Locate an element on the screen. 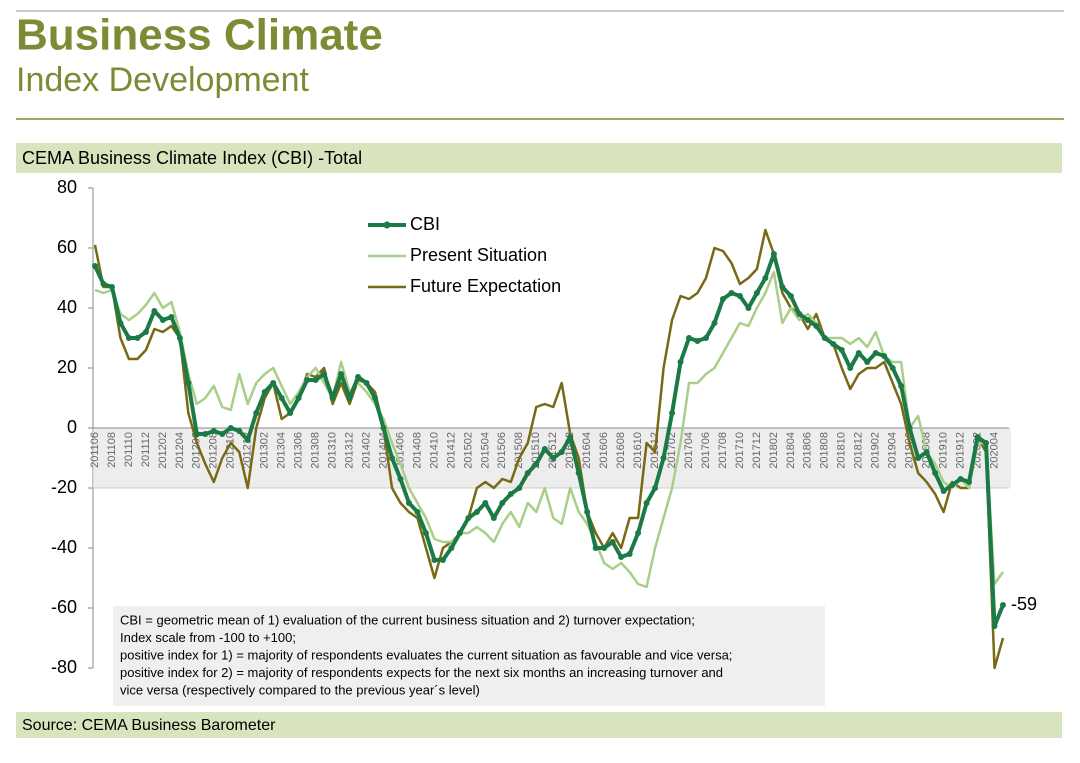  x-tick-label: 201910 is located at coordinates (944, 450).